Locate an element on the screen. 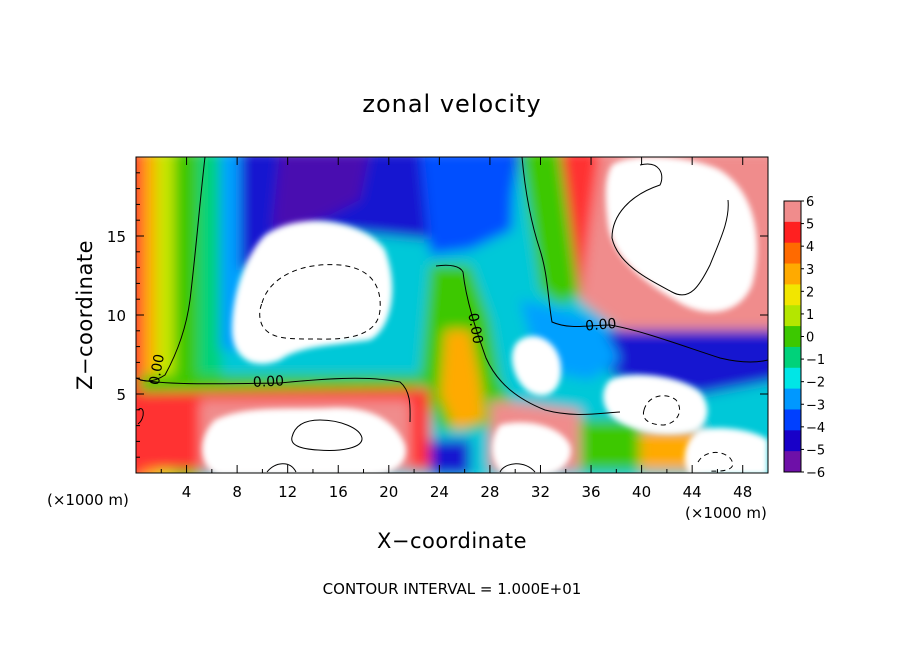 The image size is (904, 654). x-unit-left: (×1000 m) is located at coordinates (88, 500).